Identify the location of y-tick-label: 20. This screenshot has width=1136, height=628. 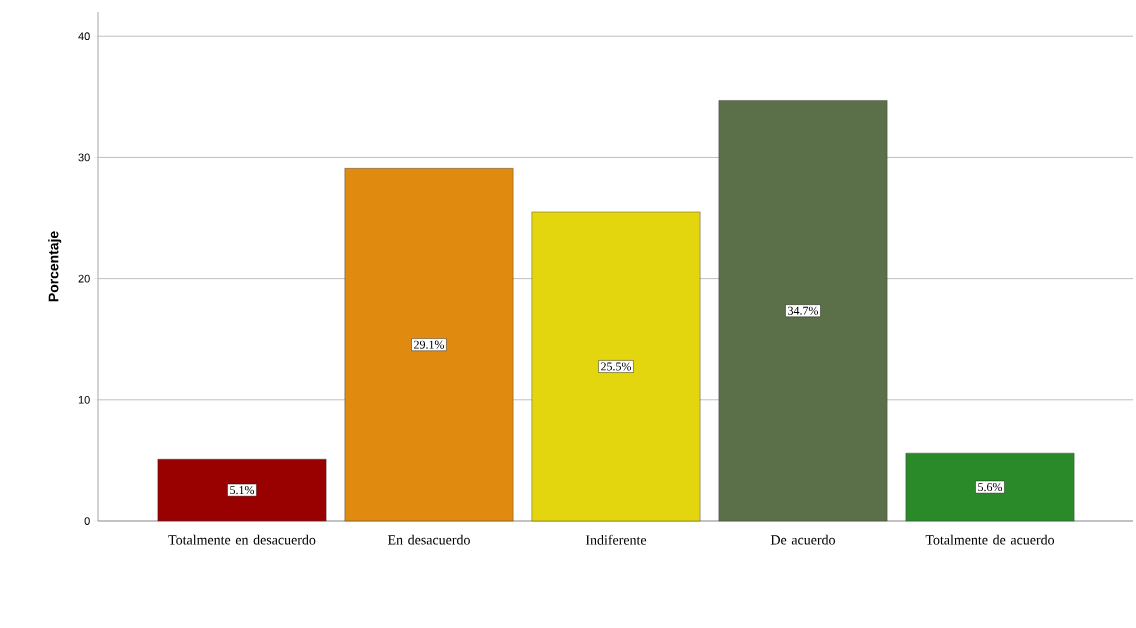
(84, 278).